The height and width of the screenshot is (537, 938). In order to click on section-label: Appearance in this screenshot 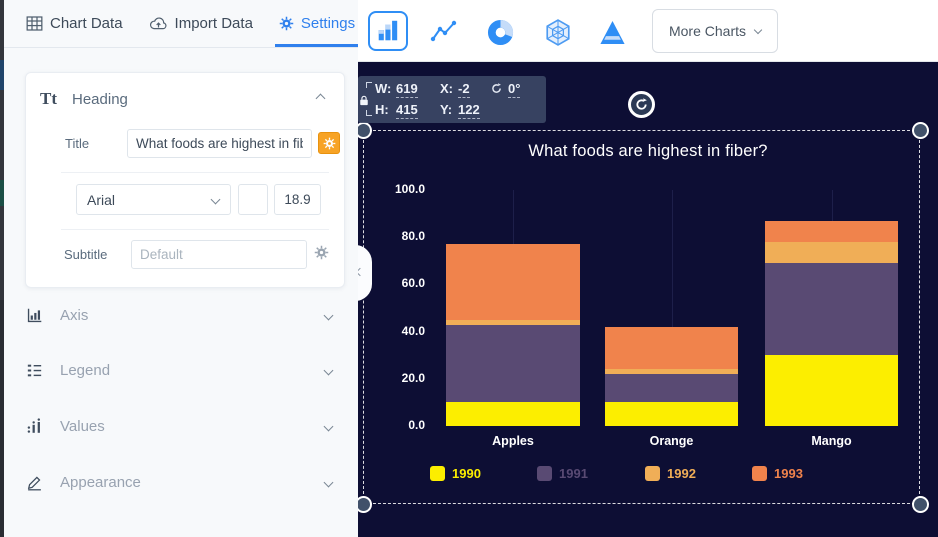, I will do `click(100, 482)`.